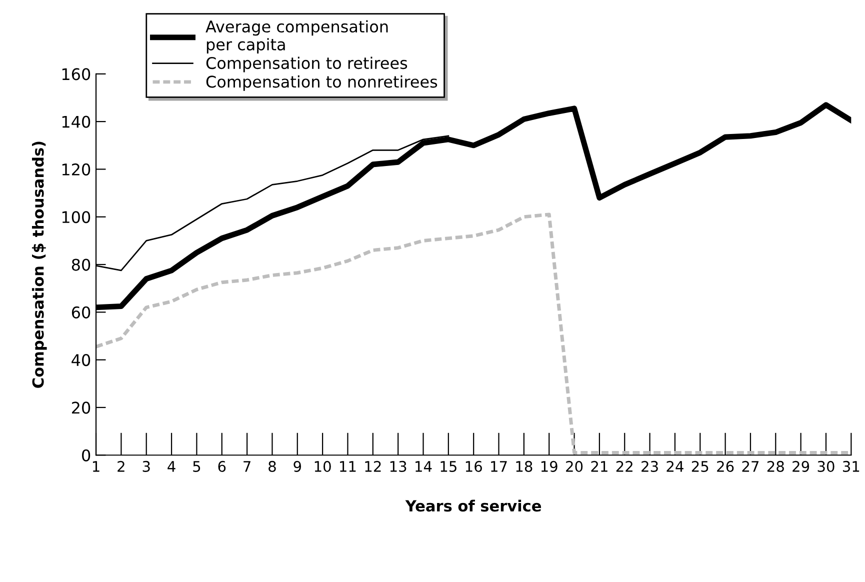  I want to click on x-tick-label: 31, so click(851, 466).